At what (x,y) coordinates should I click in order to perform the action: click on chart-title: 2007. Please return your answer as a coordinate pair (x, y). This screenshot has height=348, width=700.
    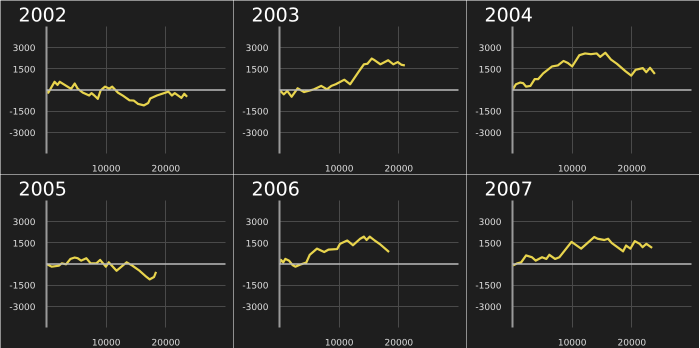
    Looking at the image, I should click on (508, 189).